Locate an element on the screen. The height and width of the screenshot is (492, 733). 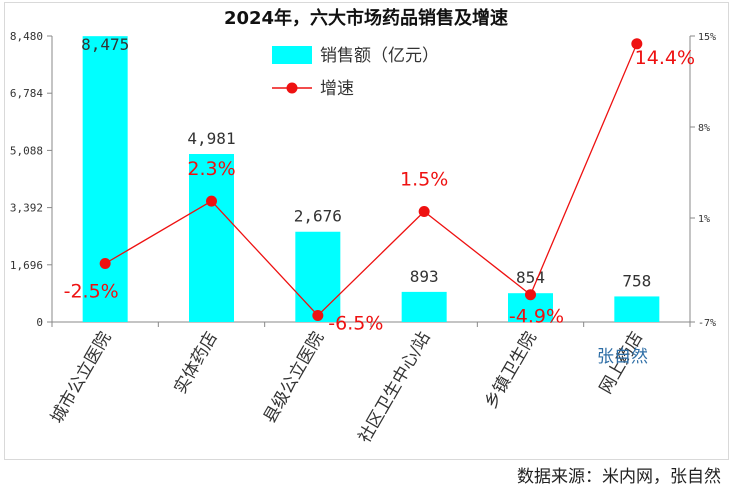
bar-value-label: 8,475 is located at coordinates (105, 44).